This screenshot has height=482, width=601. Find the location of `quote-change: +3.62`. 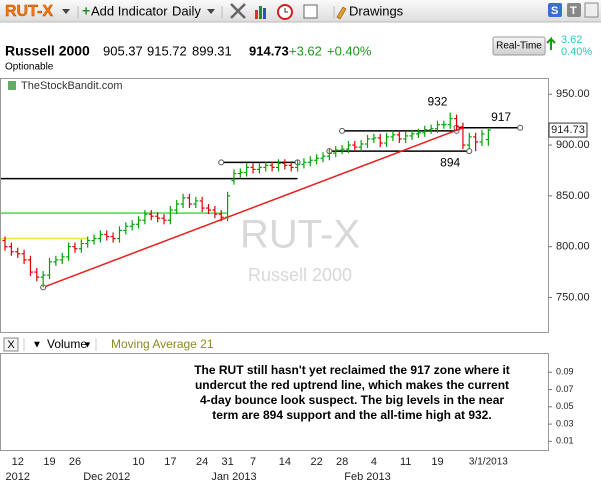

quote-change: +3.62 is located at coordinates (305, 50).